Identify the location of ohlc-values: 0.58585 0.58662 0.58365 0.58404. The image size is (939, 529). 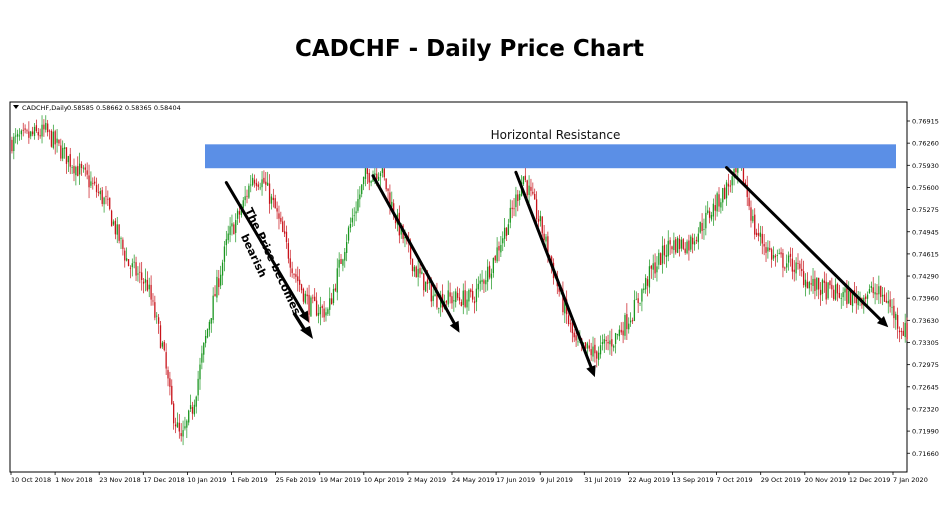
(124, 108).